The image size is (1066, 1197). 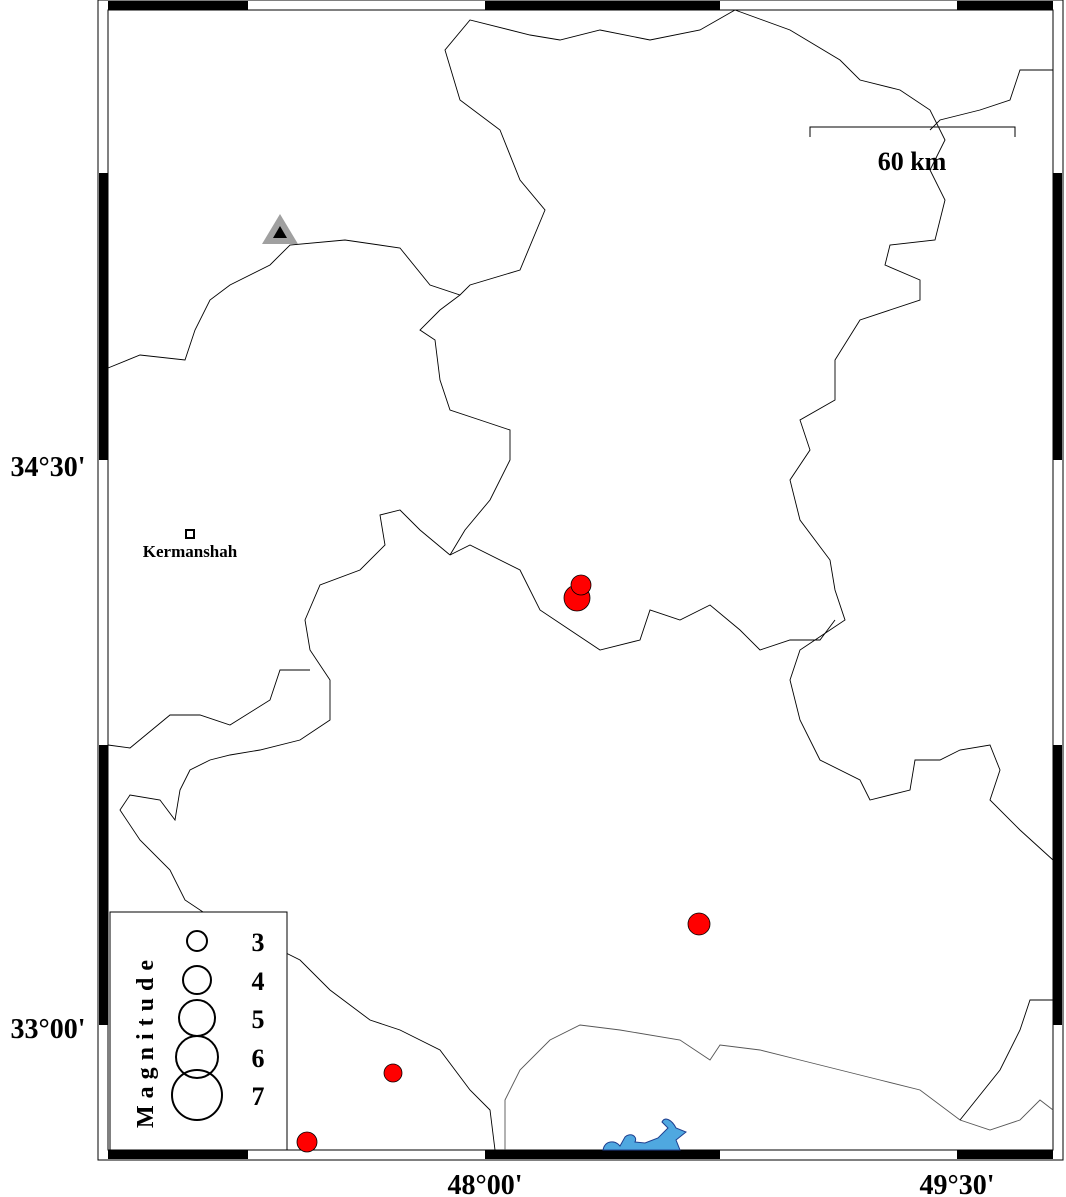 What do you see at coordinates (644, 1134) in the screenshot?
I see `lake` at bounding box center [644, 1134].